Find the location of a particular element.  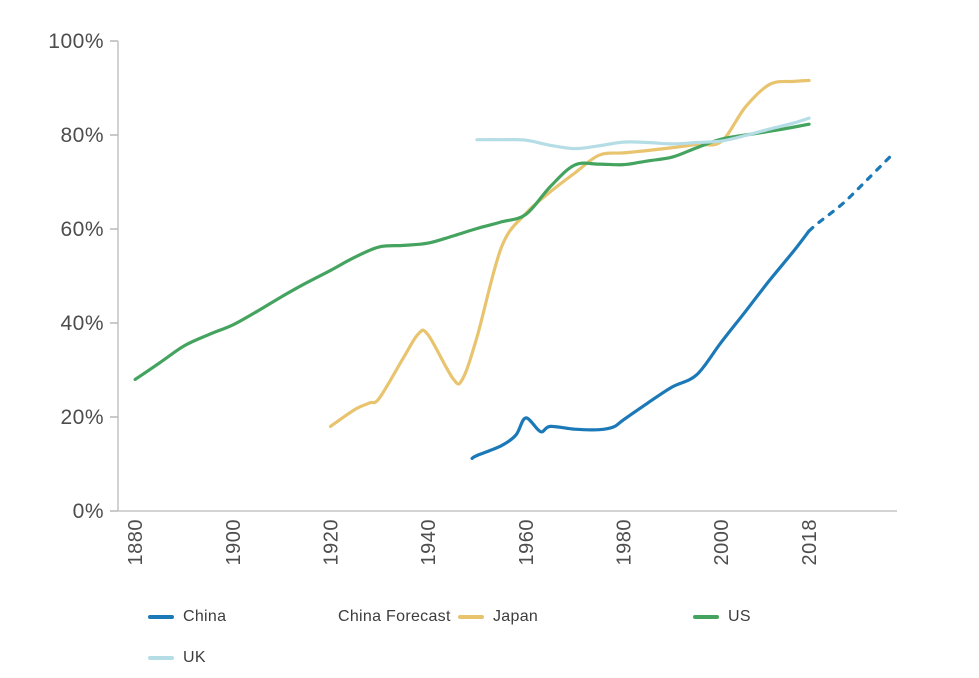

series-line-china-forecast is located at coordinates (850, 193).